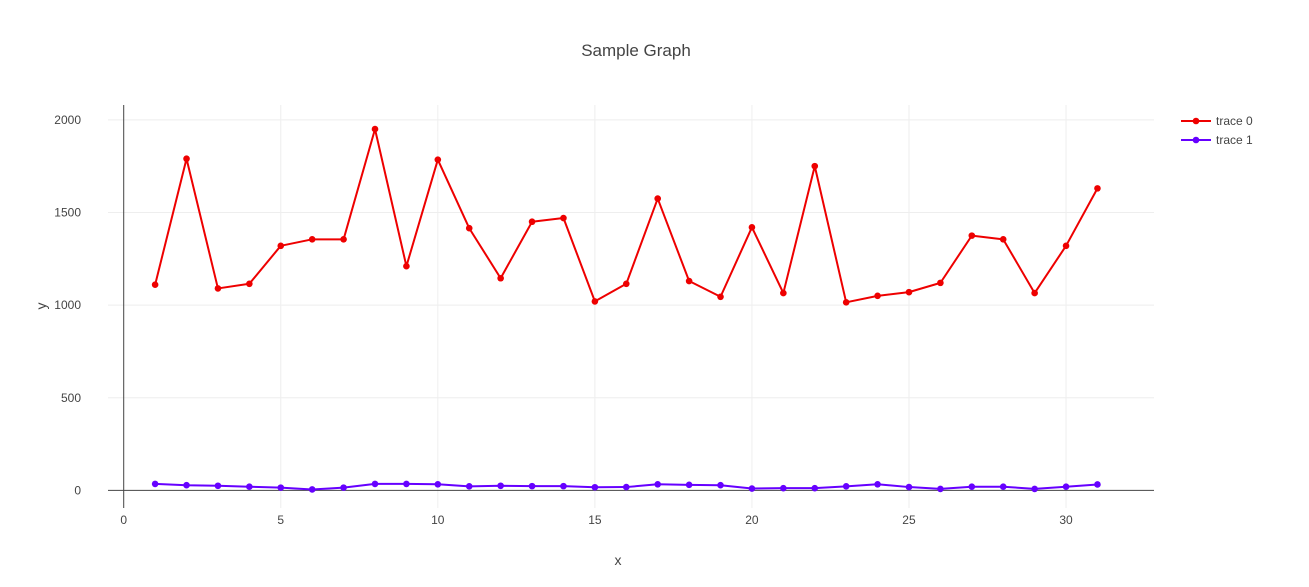  What do you see at coordinates (1066, 520) in the screenshot?
I see `x-tick-label: 30` at bounding box center [1066, 520].